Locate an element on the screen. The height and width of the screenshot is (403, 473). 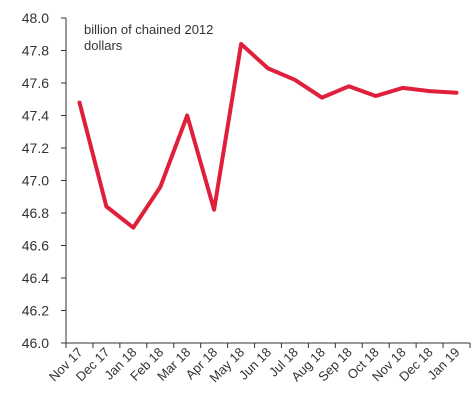
unit-label-line-1: billion of chained 2012 is located at coordinates (148, 29).